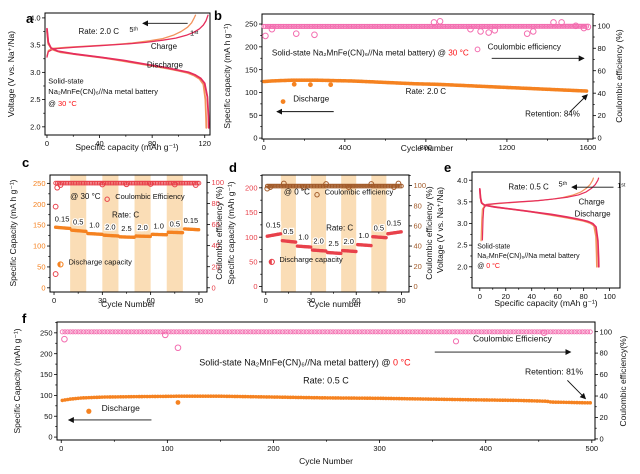 This screenshot has width=640, height=474. What do you see at coordinates (46, 332) in the screenshot?
I see `svg-text: 250` at bounding box center [46, 332].